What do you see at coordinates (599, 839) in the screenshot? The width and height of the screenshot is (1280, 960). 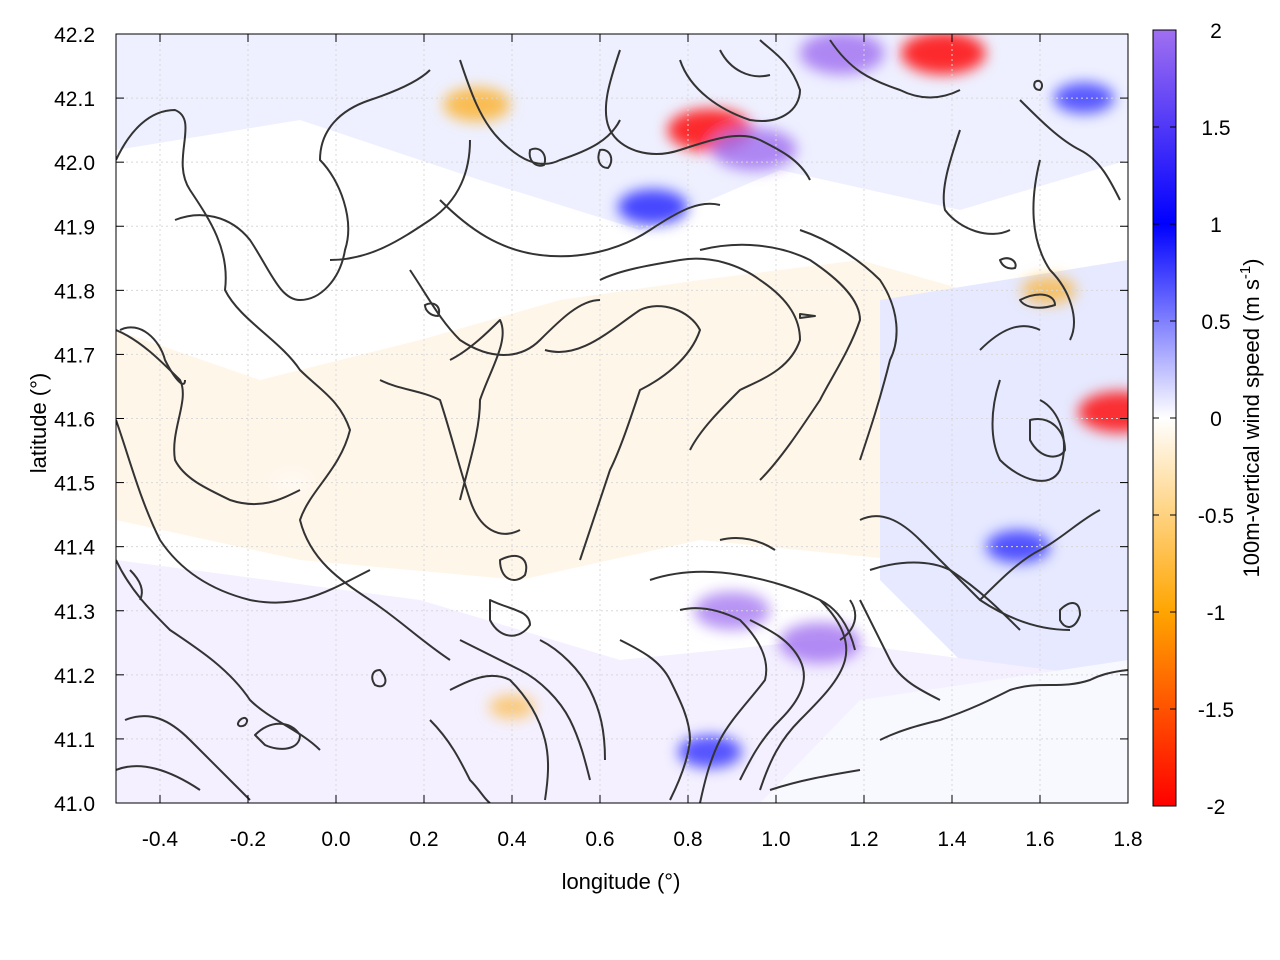 I see `x-tick-label: 0.6` at bounding box center [599, 839].